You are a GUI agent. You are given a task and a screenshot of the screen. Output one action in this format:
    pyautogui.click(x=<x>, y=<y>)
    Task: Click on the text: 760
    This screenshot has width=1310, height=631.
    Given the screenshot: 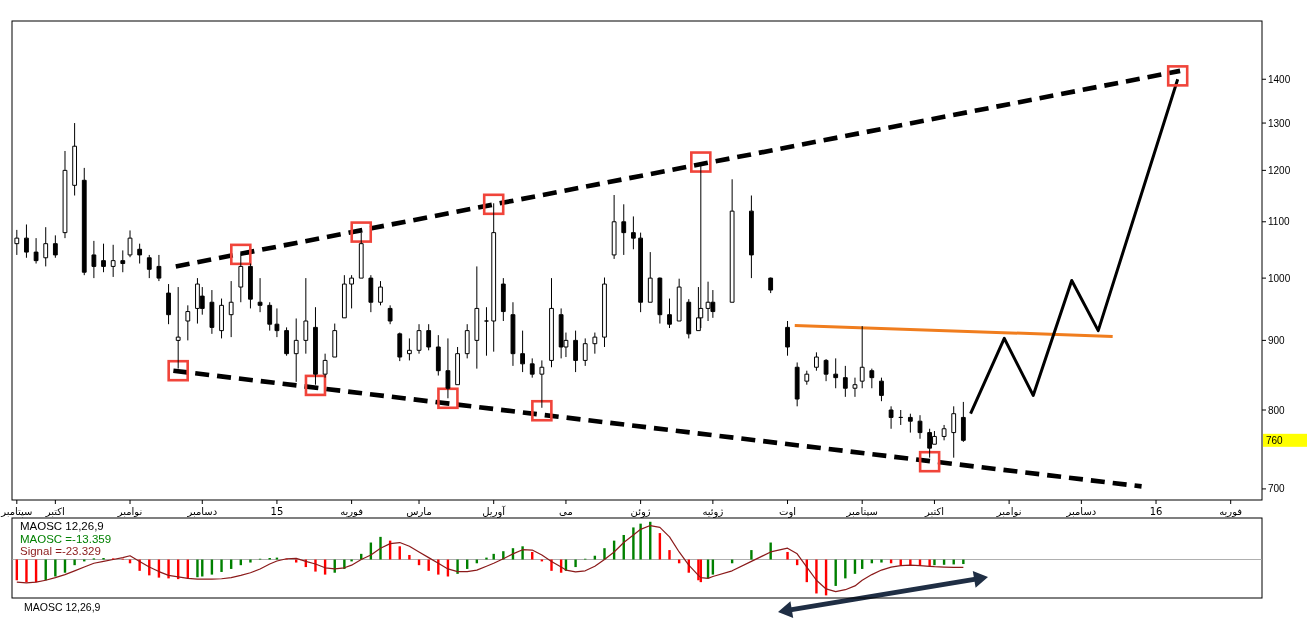 What is the action you would take?
    pyautogui.click(x=1275, y=440)
    